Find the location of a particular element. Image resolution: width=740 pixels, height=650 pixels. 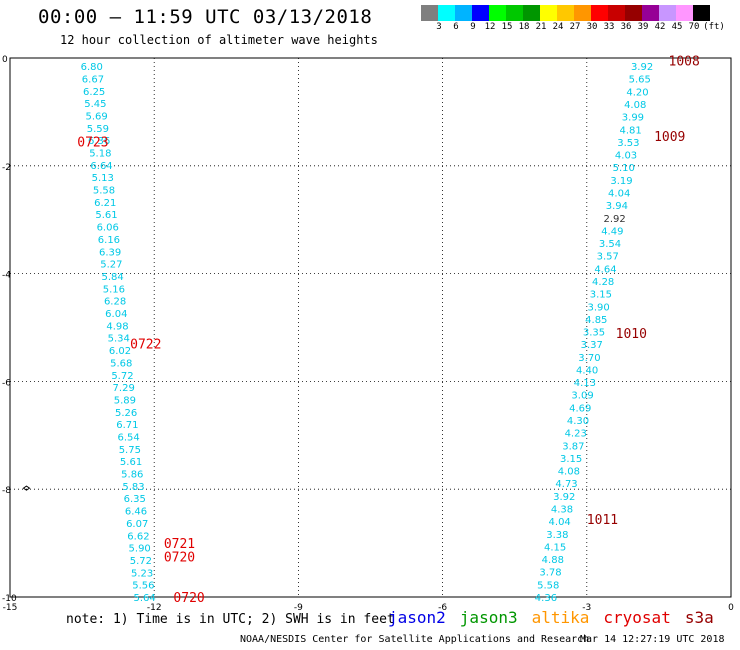

wave-height-value: 4.73 is located at coordinates (566, 484).